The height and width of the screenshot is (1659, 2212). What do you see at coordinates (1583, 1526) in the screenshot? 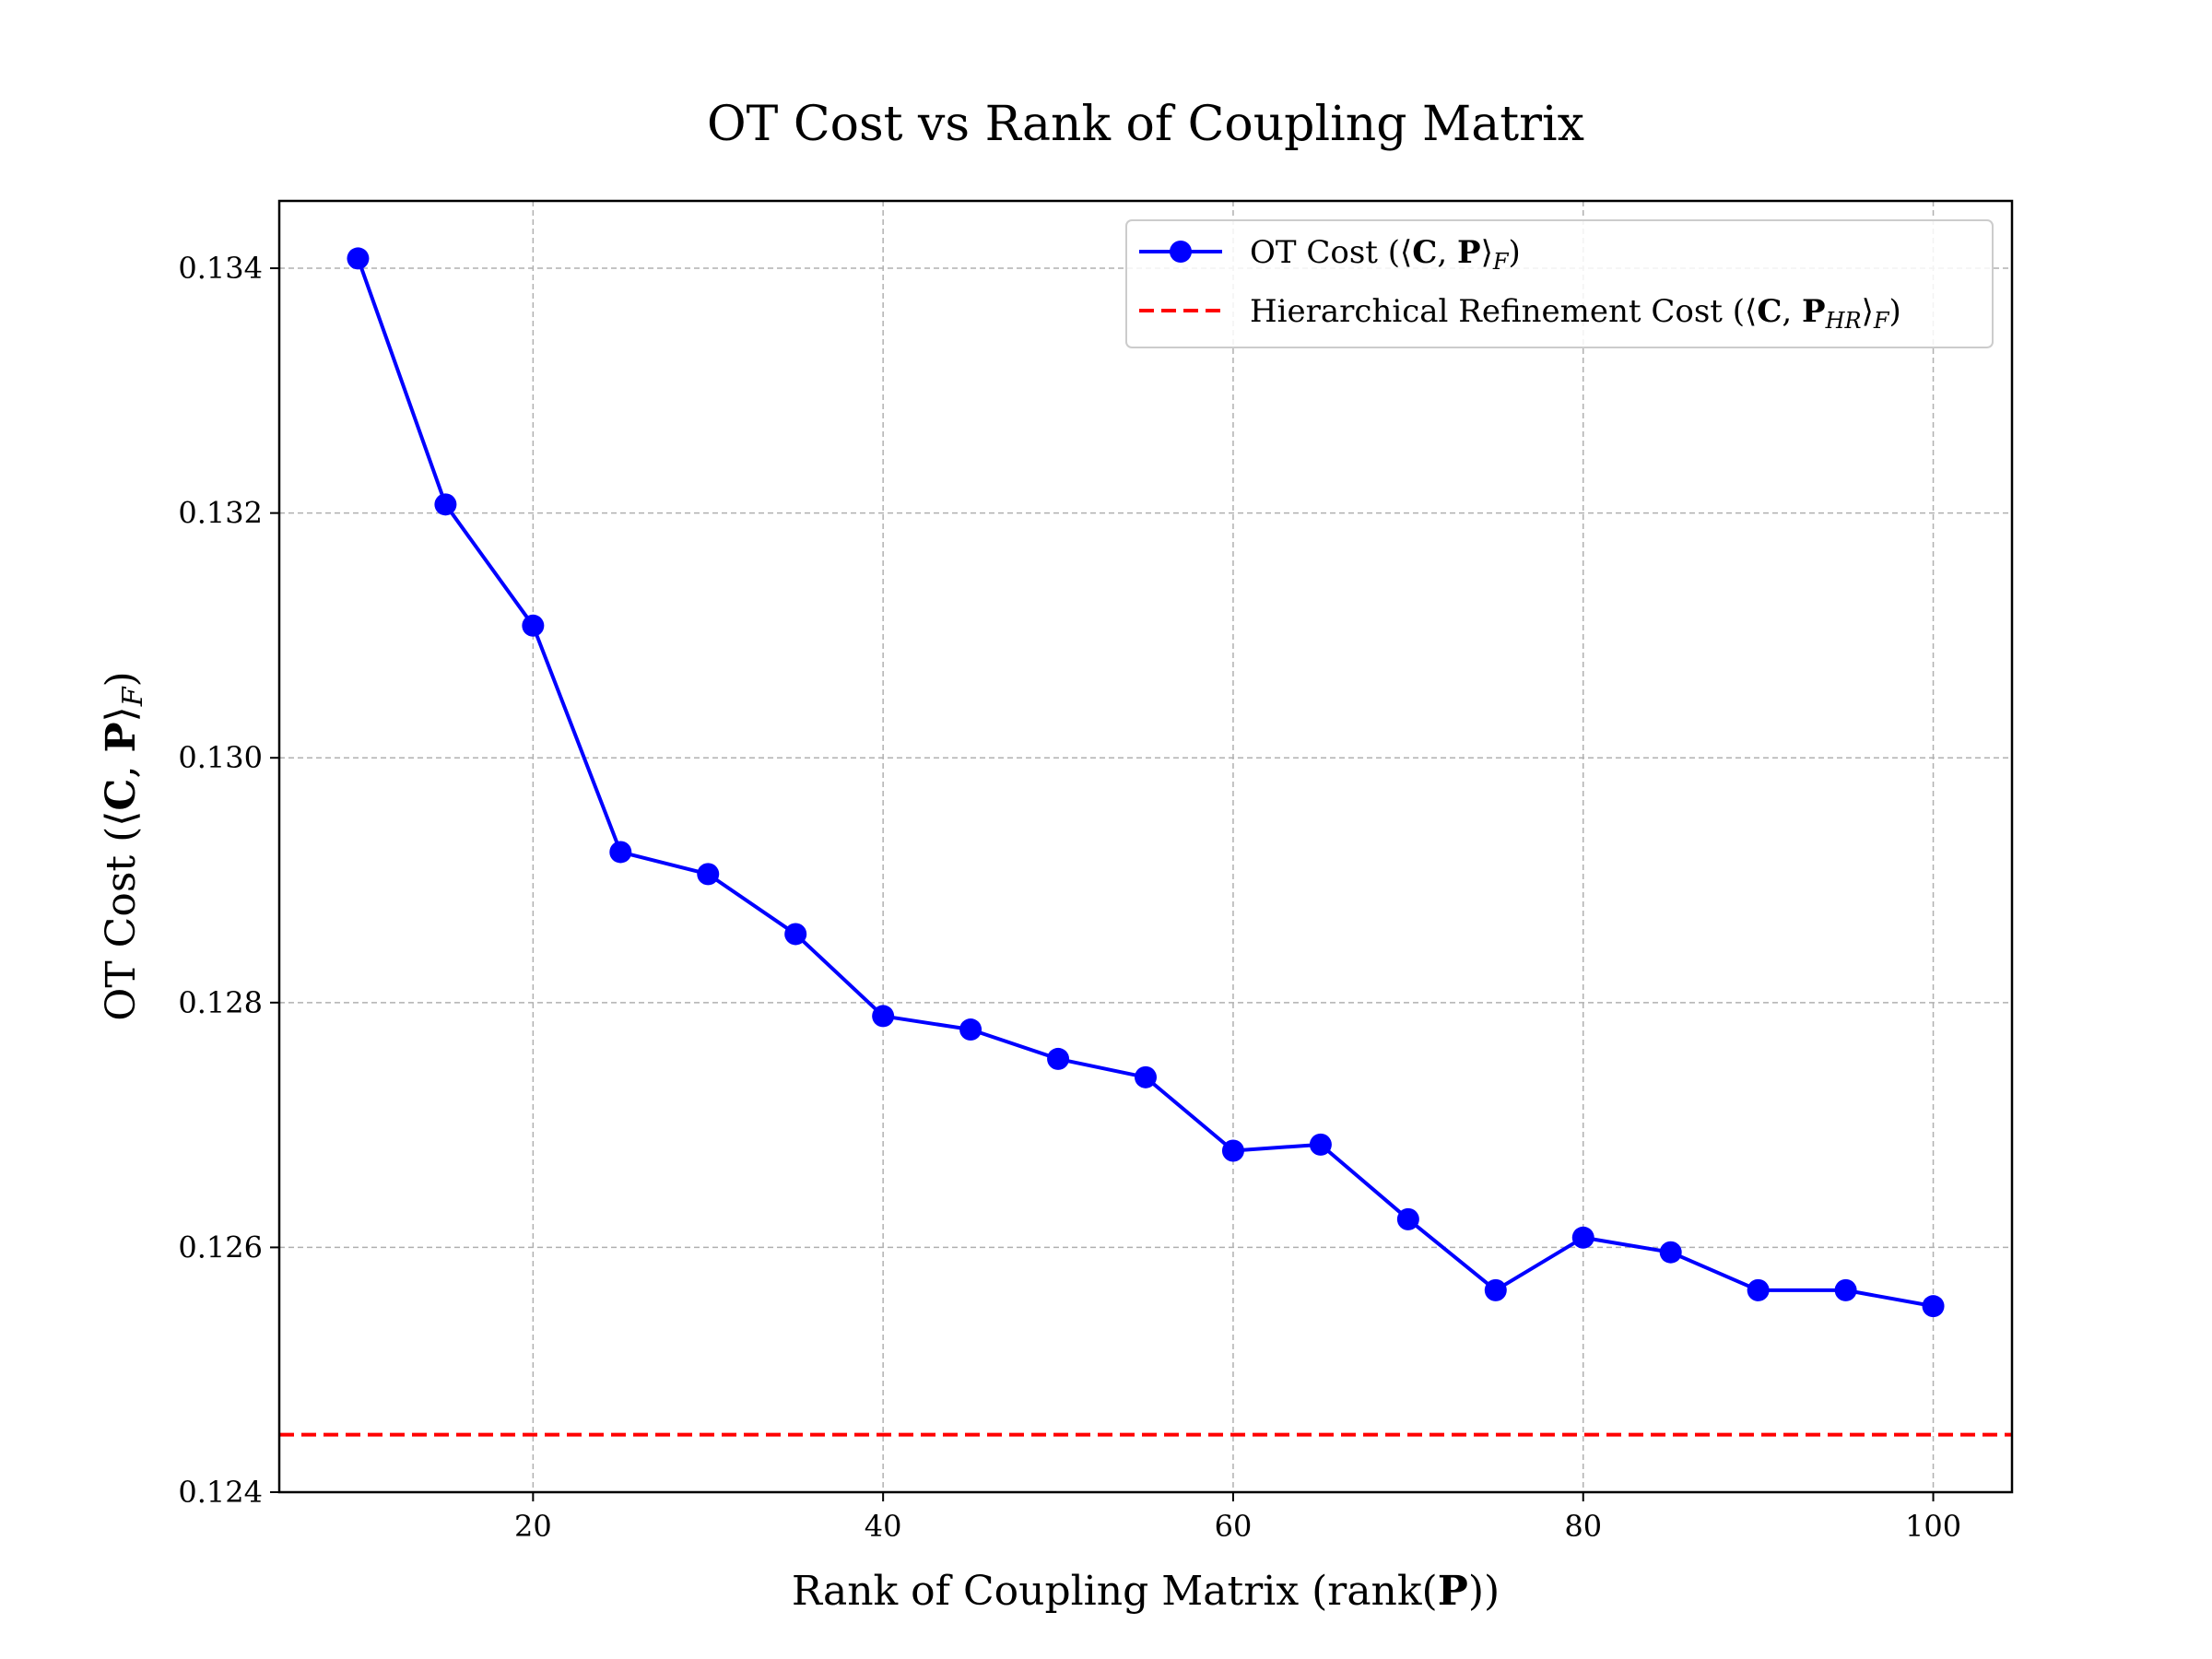
I see `x-tick-label: 80` at bounding box center [1583, 1526].